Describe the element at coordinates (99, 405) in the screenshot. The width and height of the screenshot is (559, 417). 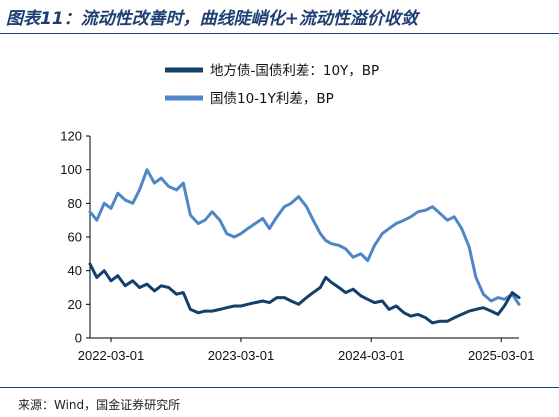
I see `source-note: 来源：Wind，国金证券研究所` at that location.